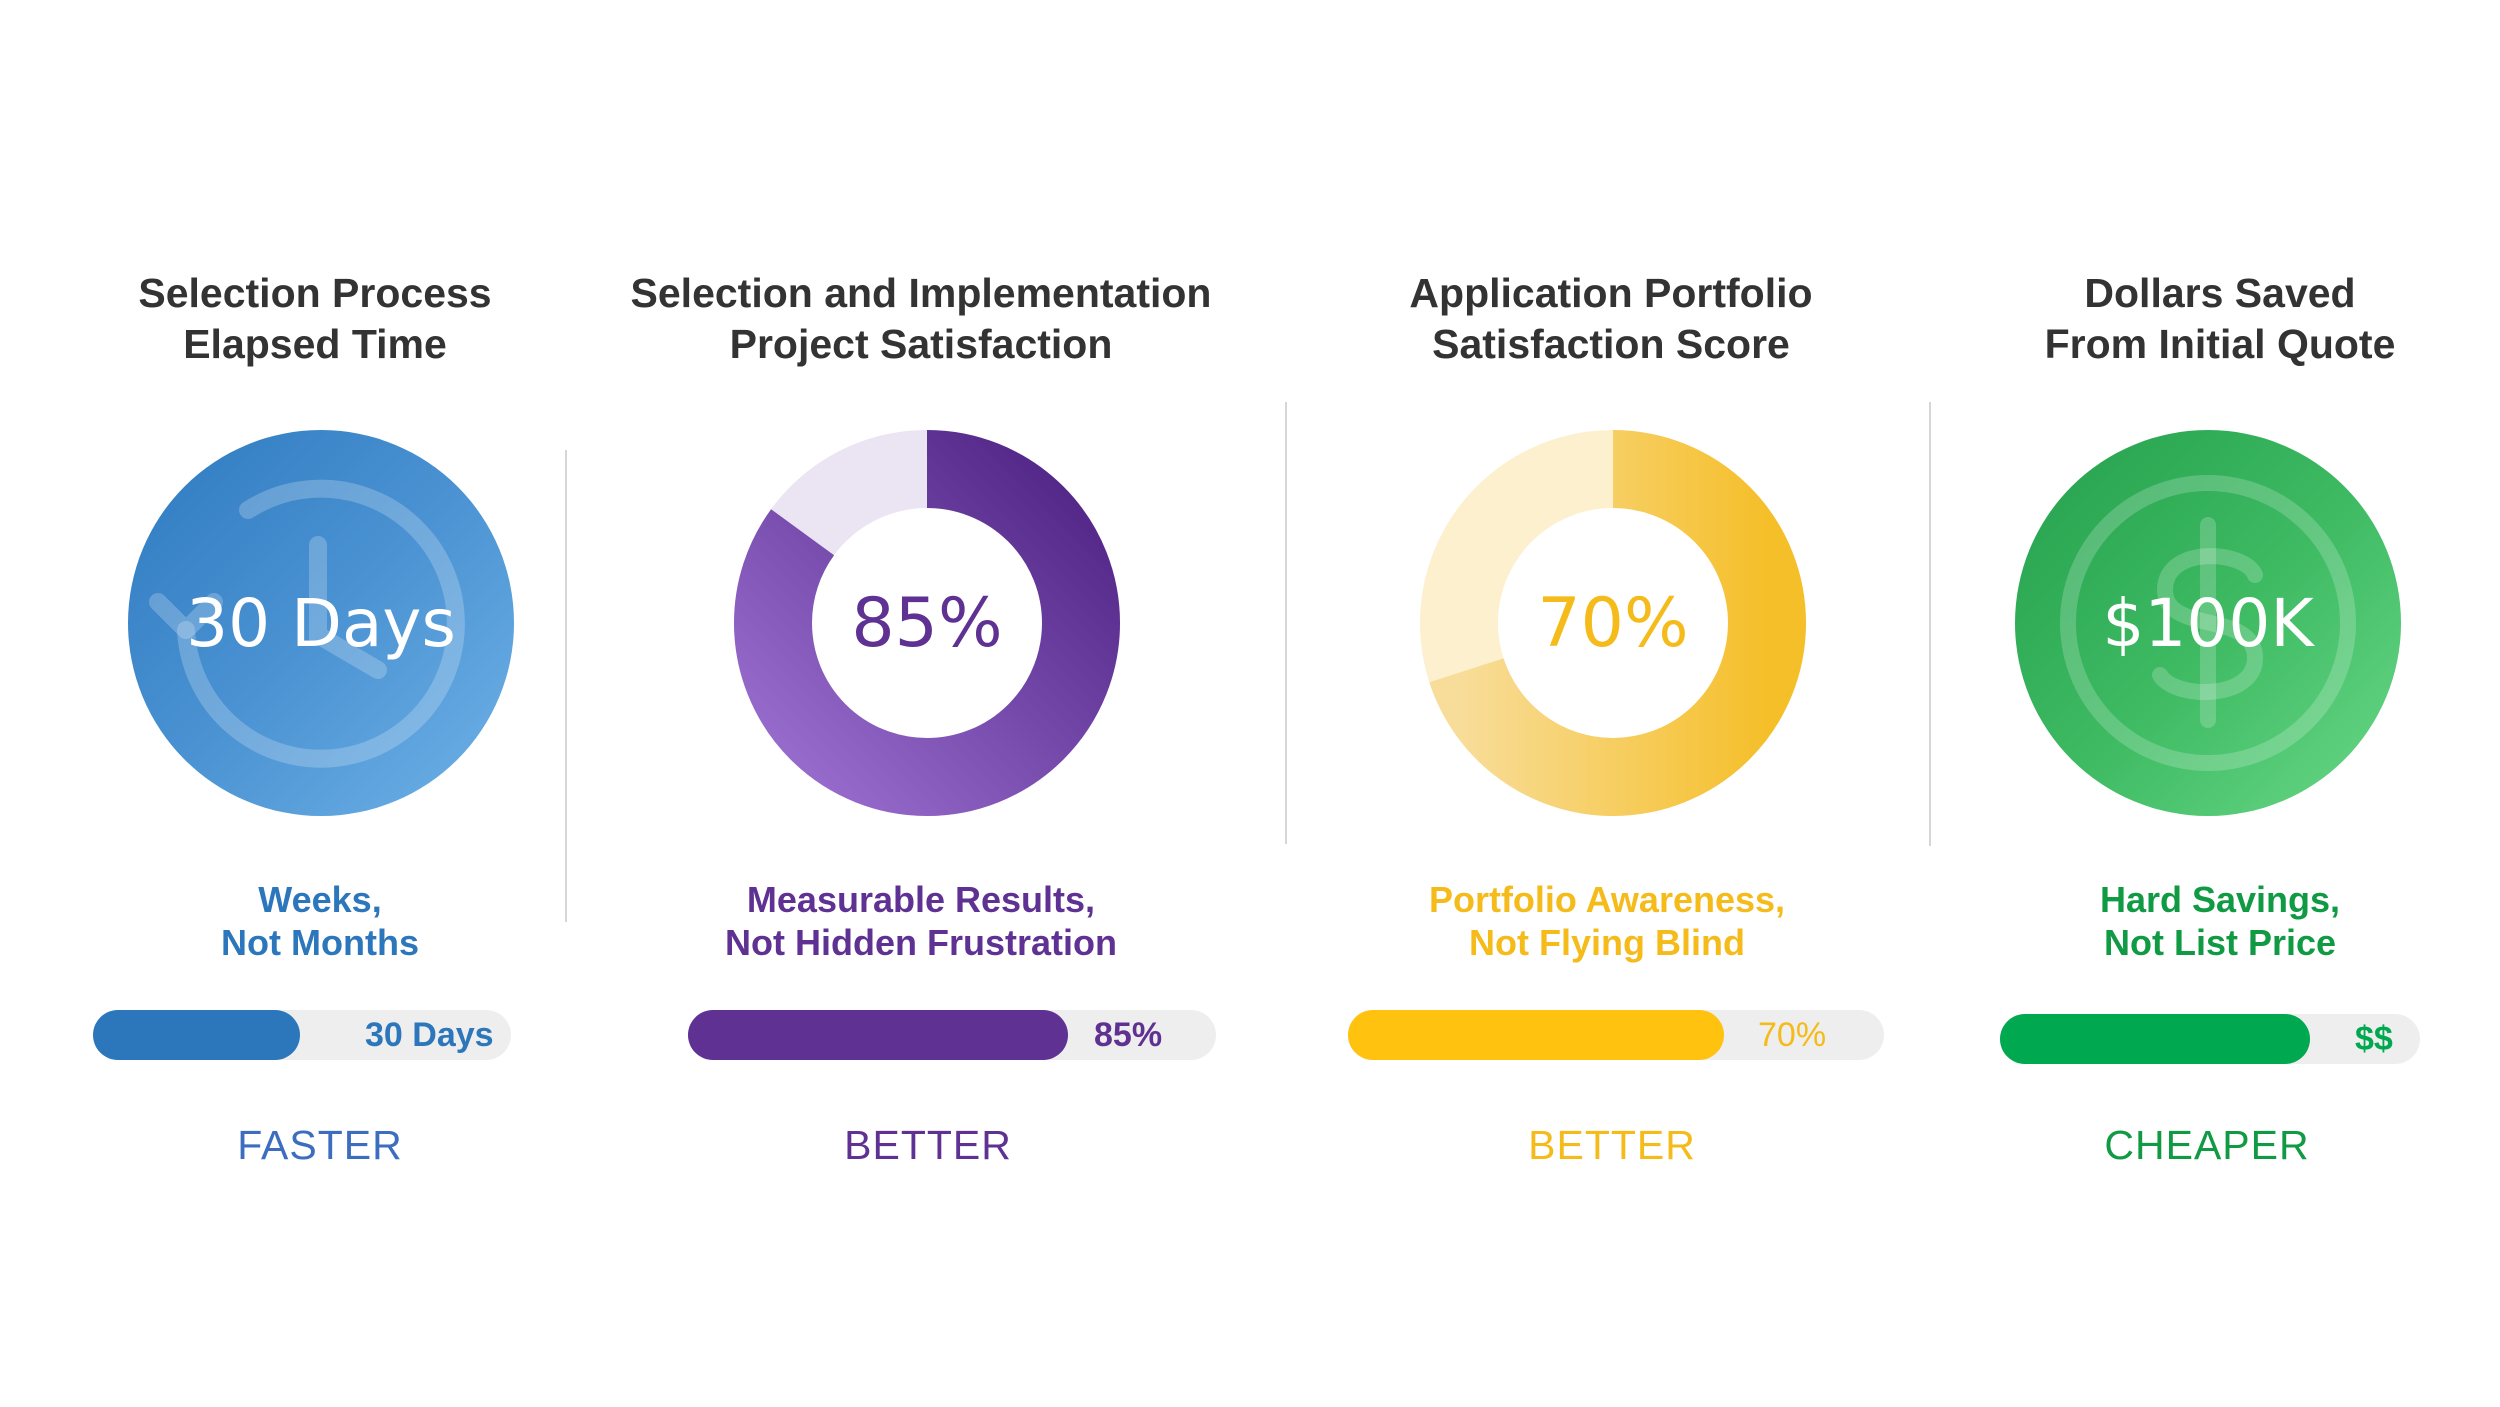 The width and height of the screenshot is (2500, 1407). What do you see at coordinates (1607, 921) in the screenshot?
I see `metric-subtitle: Portfolio Awareness, Not Flying Blind` at bounding box center [1607, 921].